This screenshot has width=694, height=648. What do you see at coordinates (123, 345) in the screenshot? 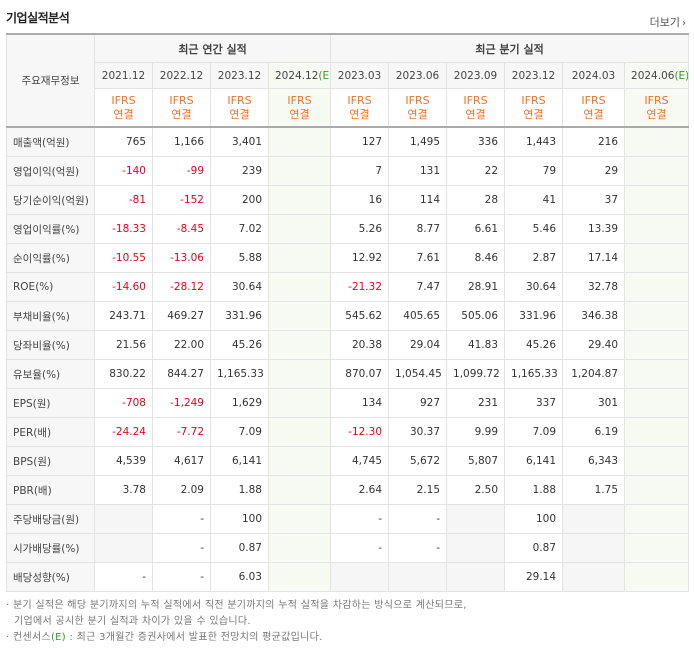
I see `table-cell: 21.56` at bounding box center [123, 345].